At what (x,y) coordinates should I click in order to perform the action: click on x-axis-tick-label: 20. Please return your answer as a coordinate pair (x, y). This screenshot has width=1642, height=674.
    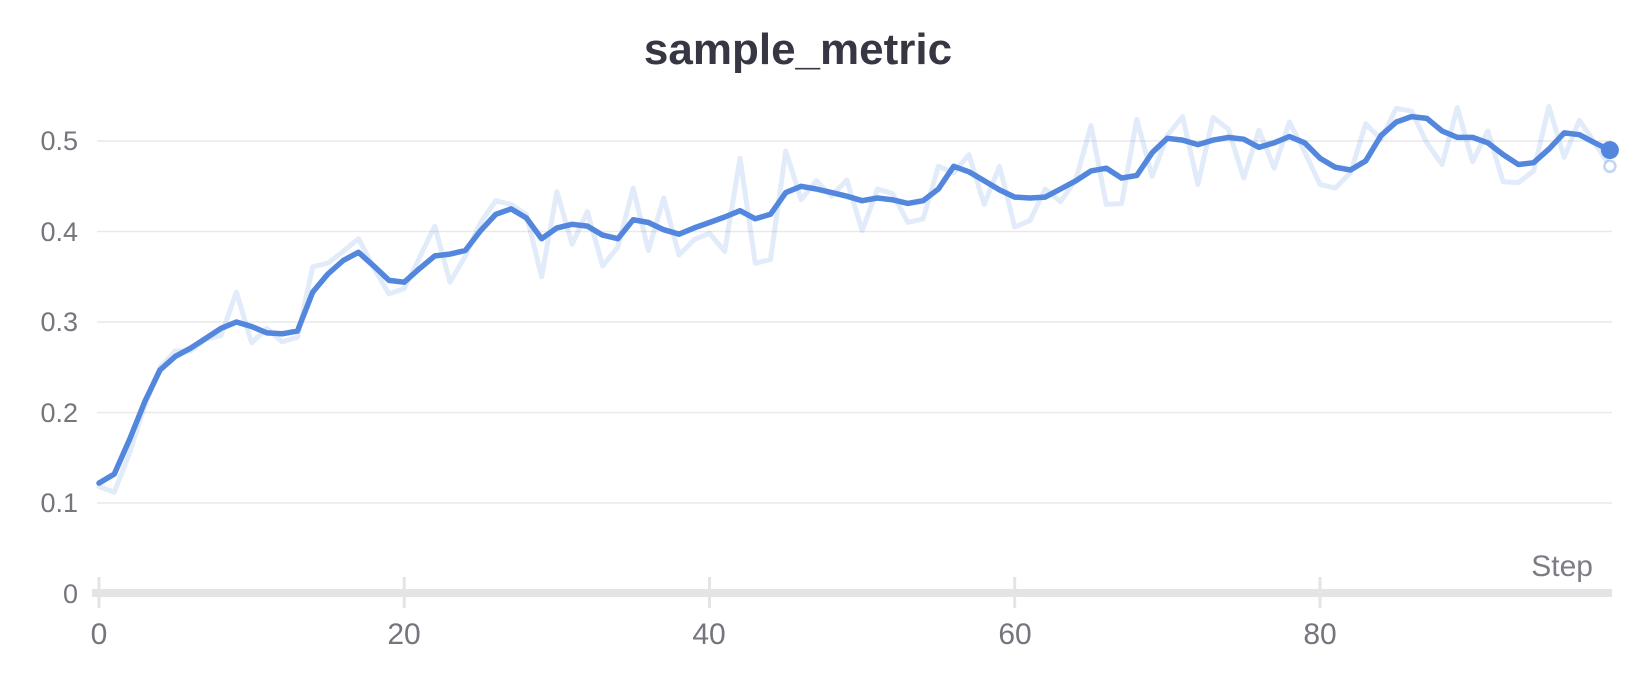
    Looking at the image, I should click on (404, 634).